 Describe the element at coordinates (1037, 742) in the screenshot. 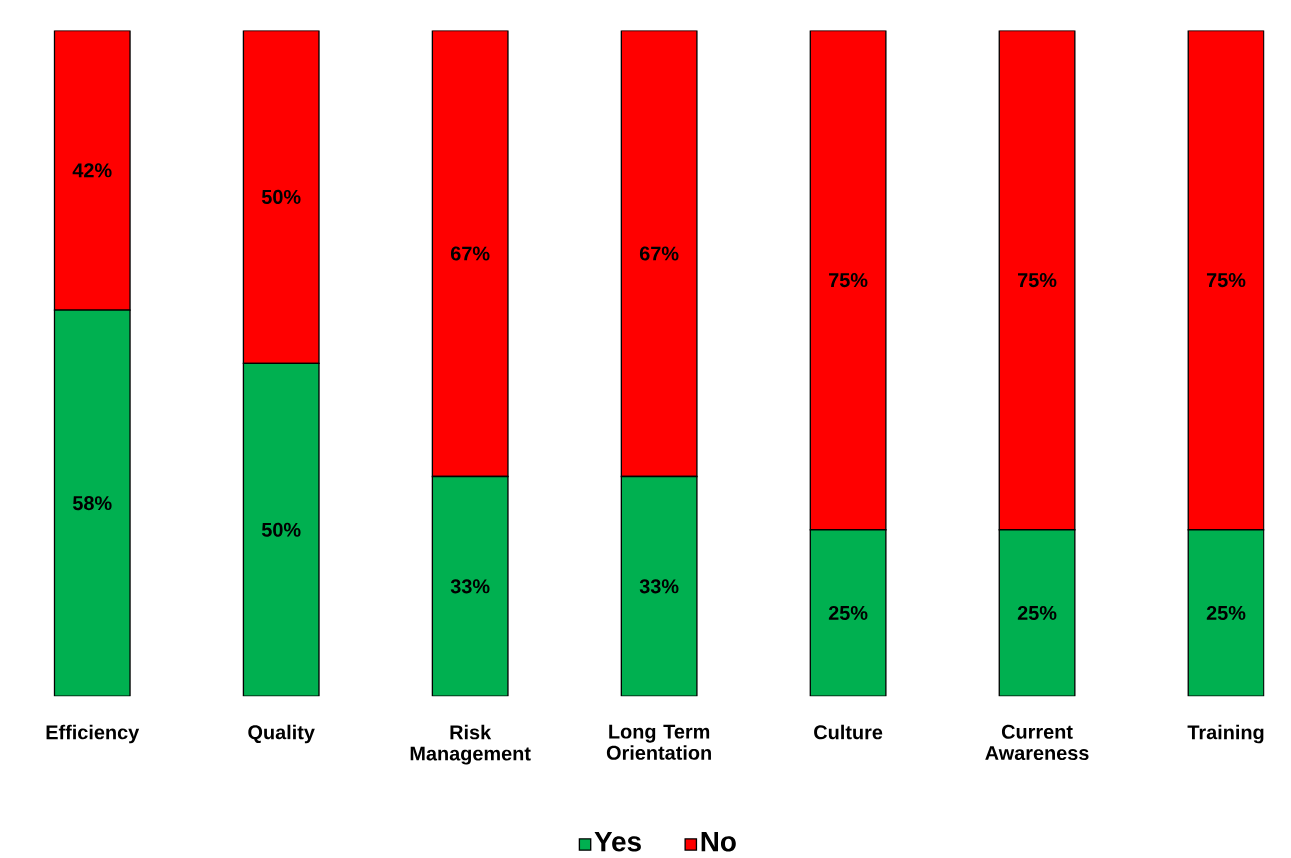

I see `x-tick-label: Current Awareness` at that location.